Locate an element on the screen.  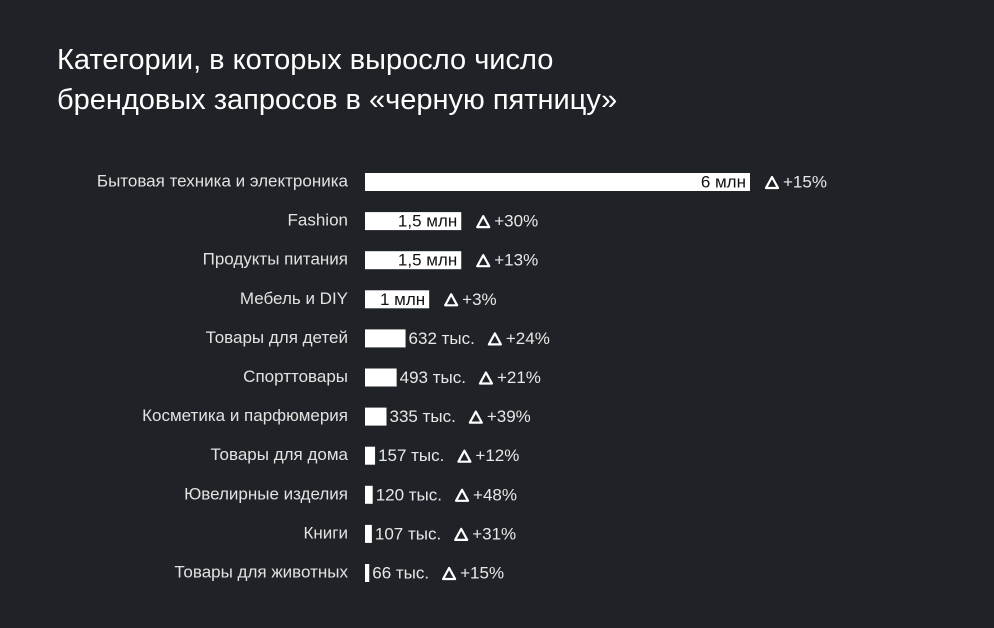
category-label: Бытовая техника и электроника is located at coordinates (223, 180).